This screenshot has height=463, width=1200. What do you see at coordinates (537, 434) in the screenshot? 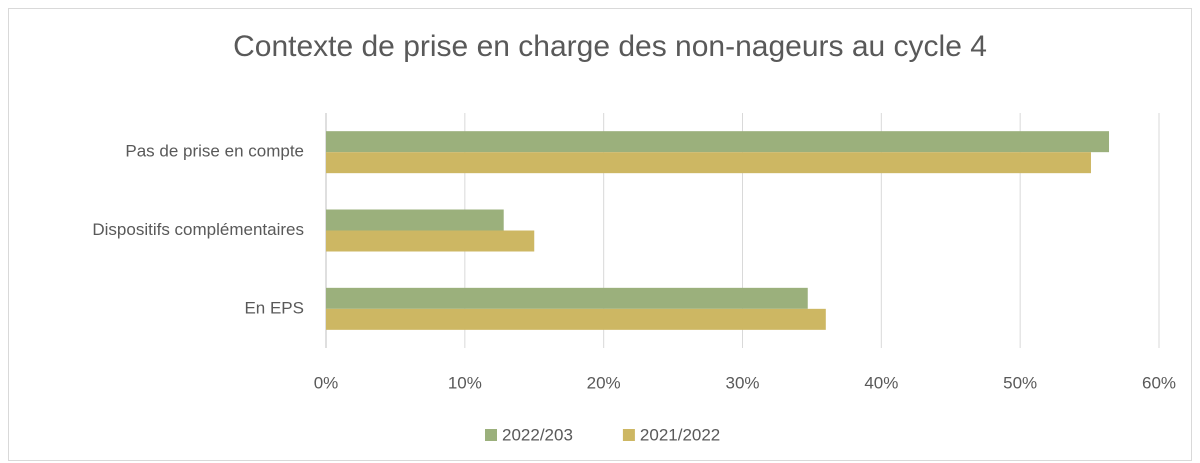
I see `legend-label: 2022/203` at bounding box center [537, 434].